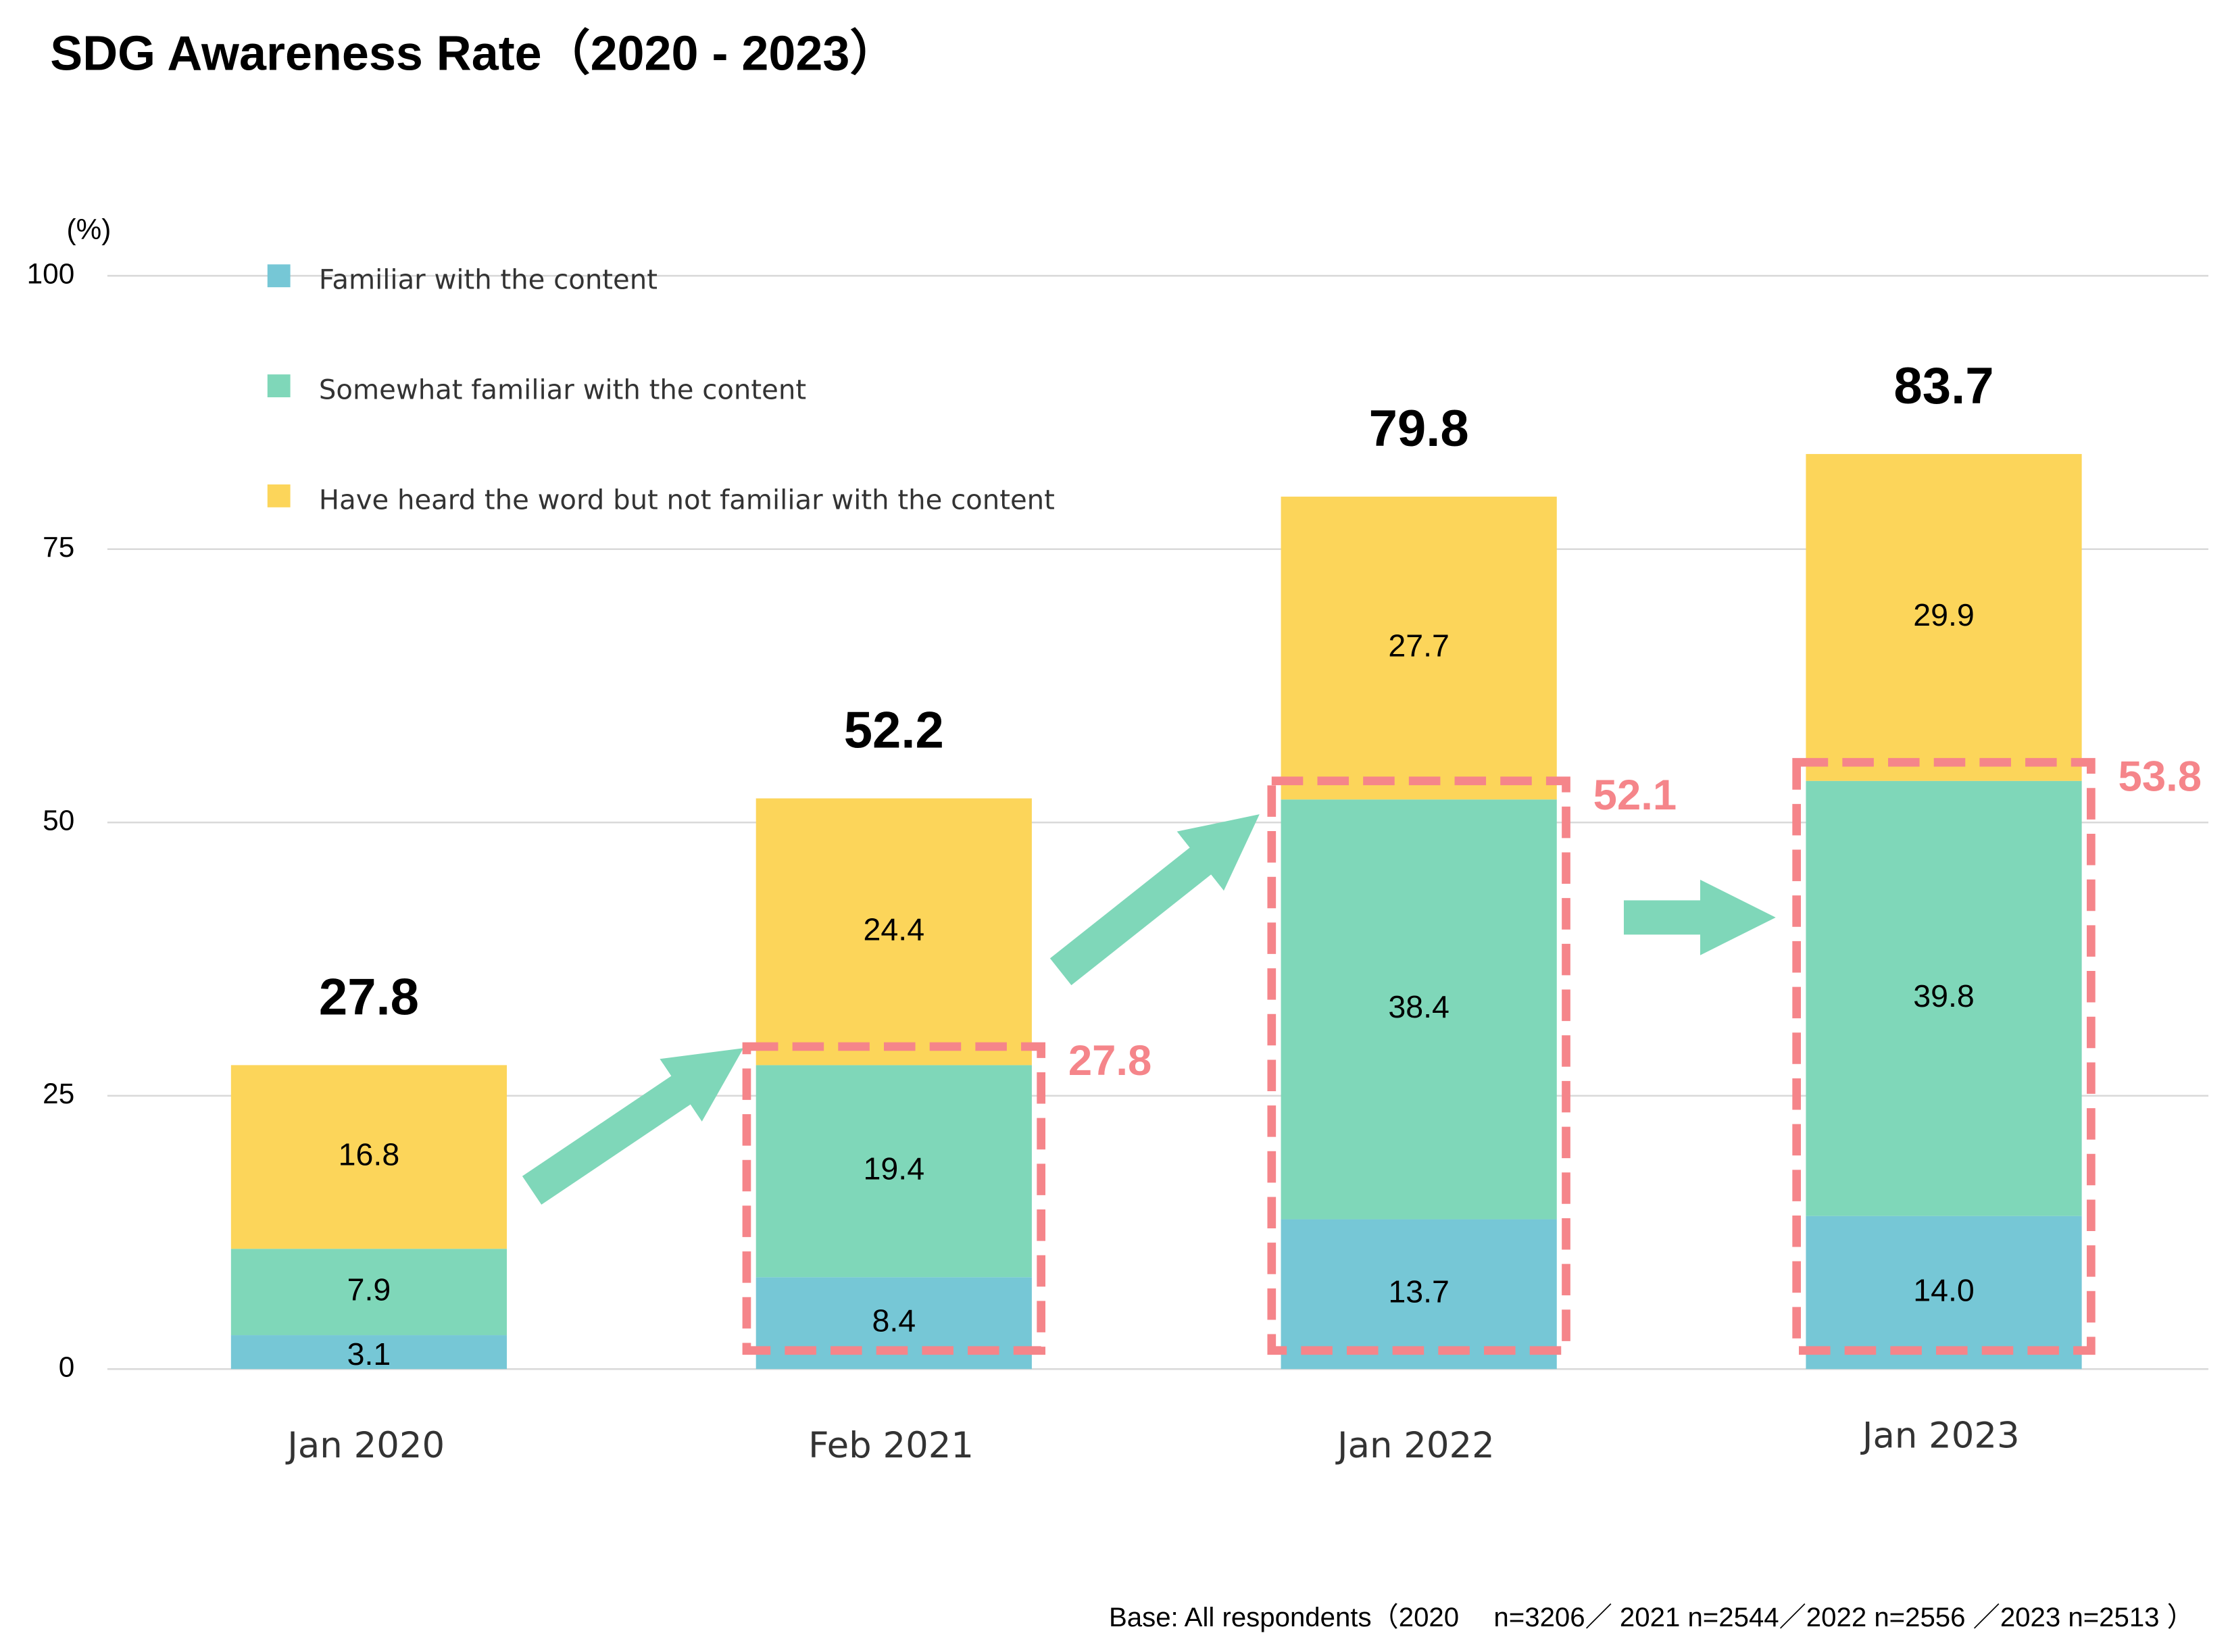 This screenshot has width=2230, height=1652. What do you see at coordinates (1419, 1006) in the screenshot?
I see `data-label: 38.4` at bounding box center [1419, 1006].